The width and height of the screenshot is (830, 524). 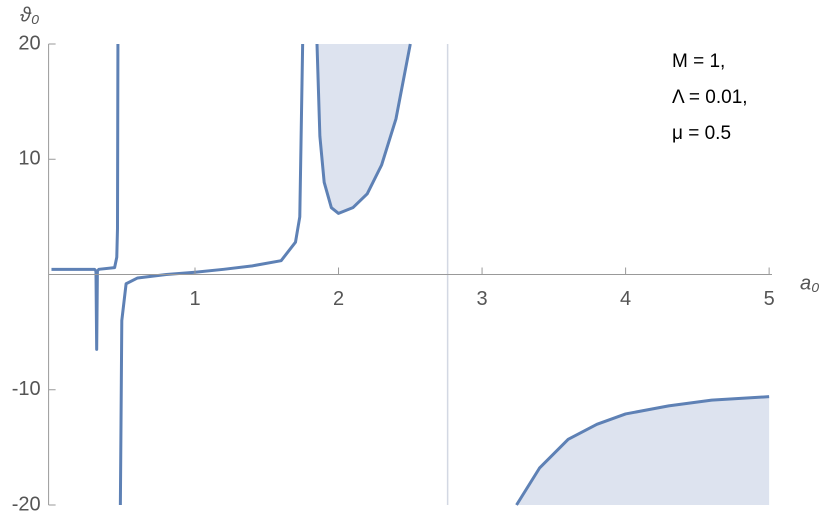 I want to click on x-tick-label: 4, so click(x=625, y=299).